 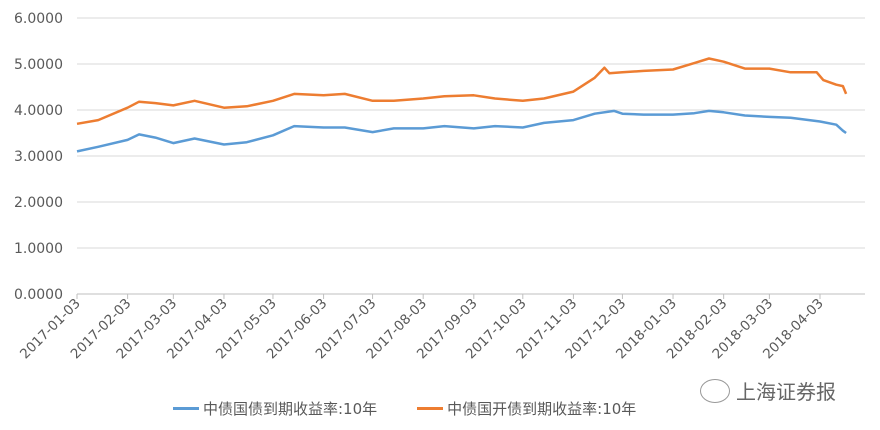 I want to click on legend: 中债国债到期收益率:10年 中债国开债到期收益率:10年, so click(x=404, y=408).